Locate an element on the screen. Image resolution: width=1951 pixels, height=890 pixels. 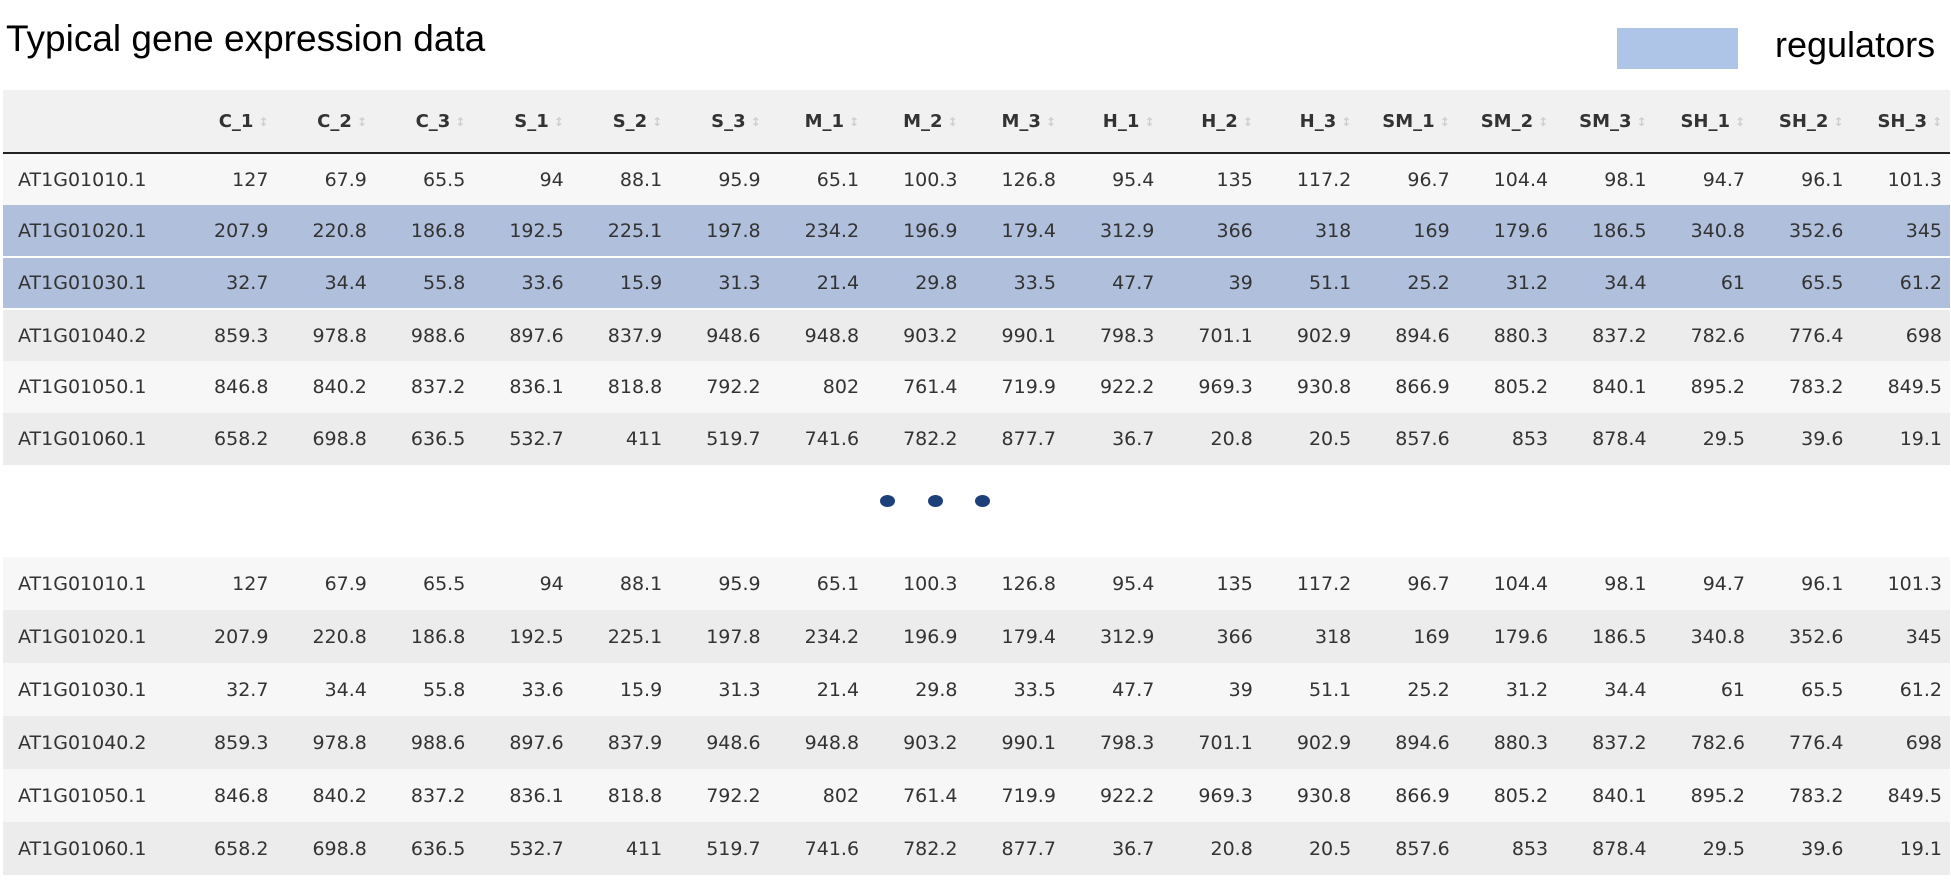
value-cell: 196.9 is located at coordinates (930, 636).